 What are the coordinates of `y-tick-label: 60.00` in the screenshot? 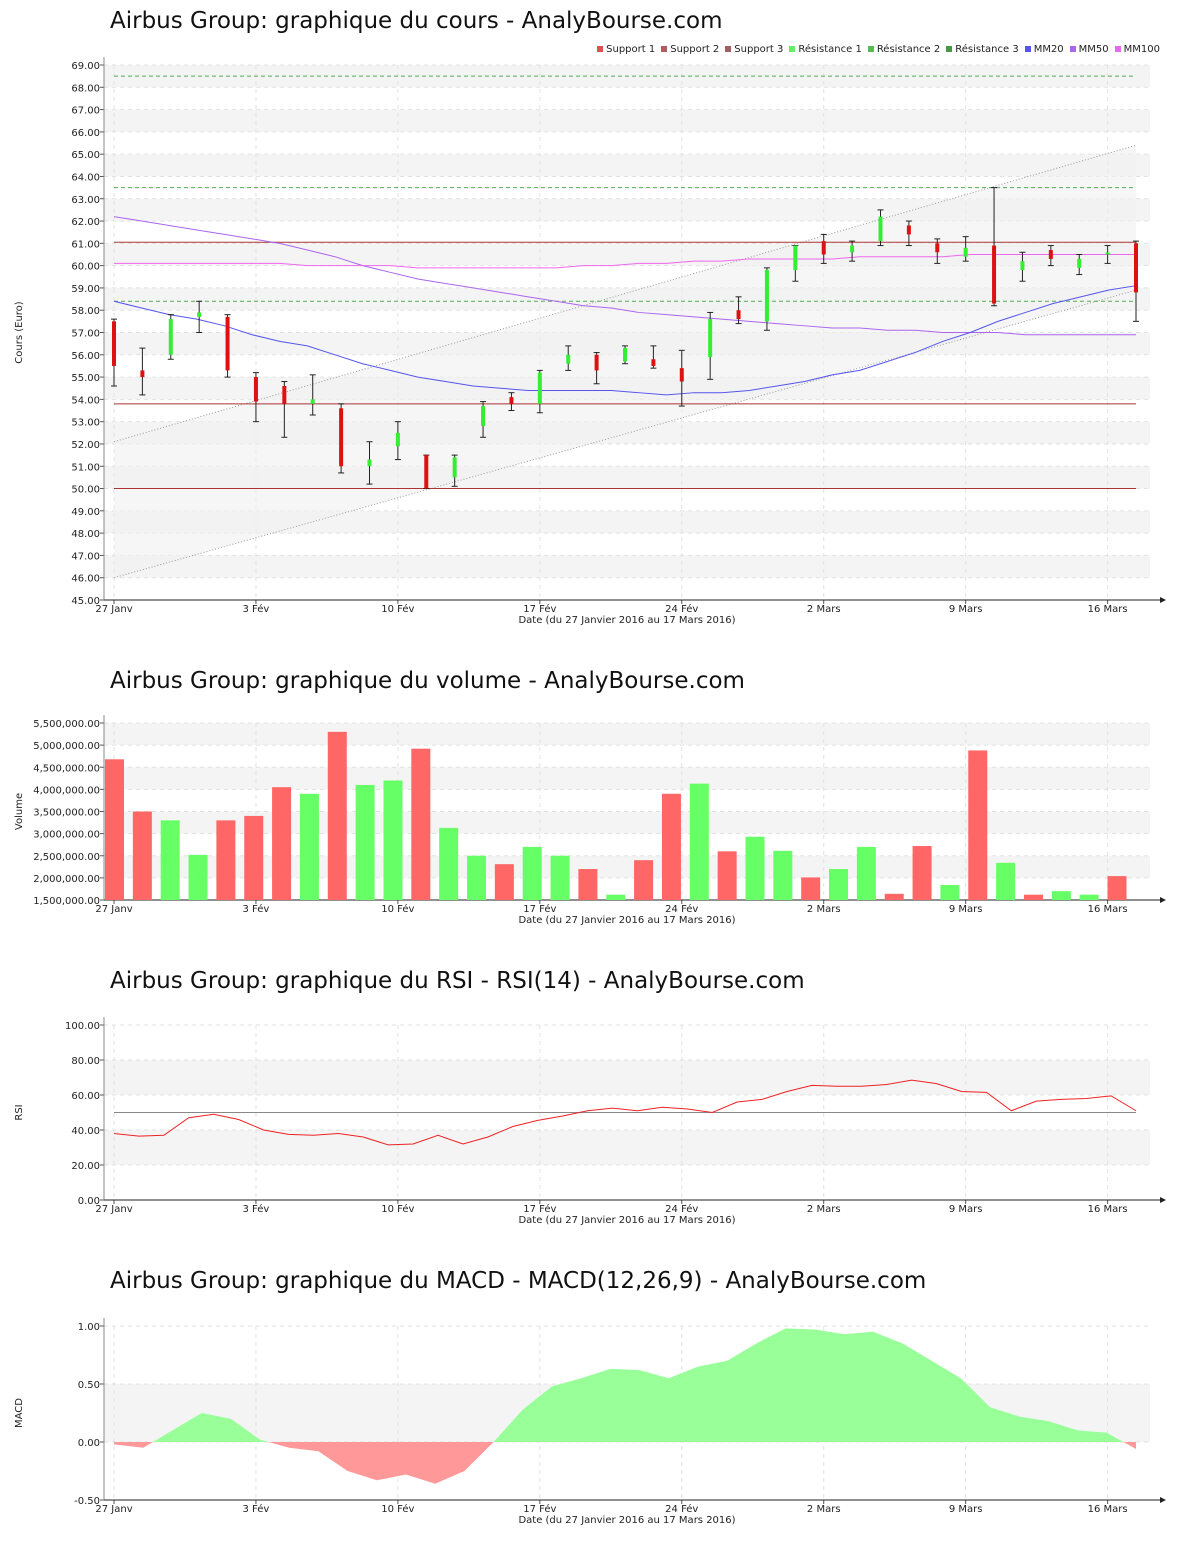 It's located at (85, 1096).